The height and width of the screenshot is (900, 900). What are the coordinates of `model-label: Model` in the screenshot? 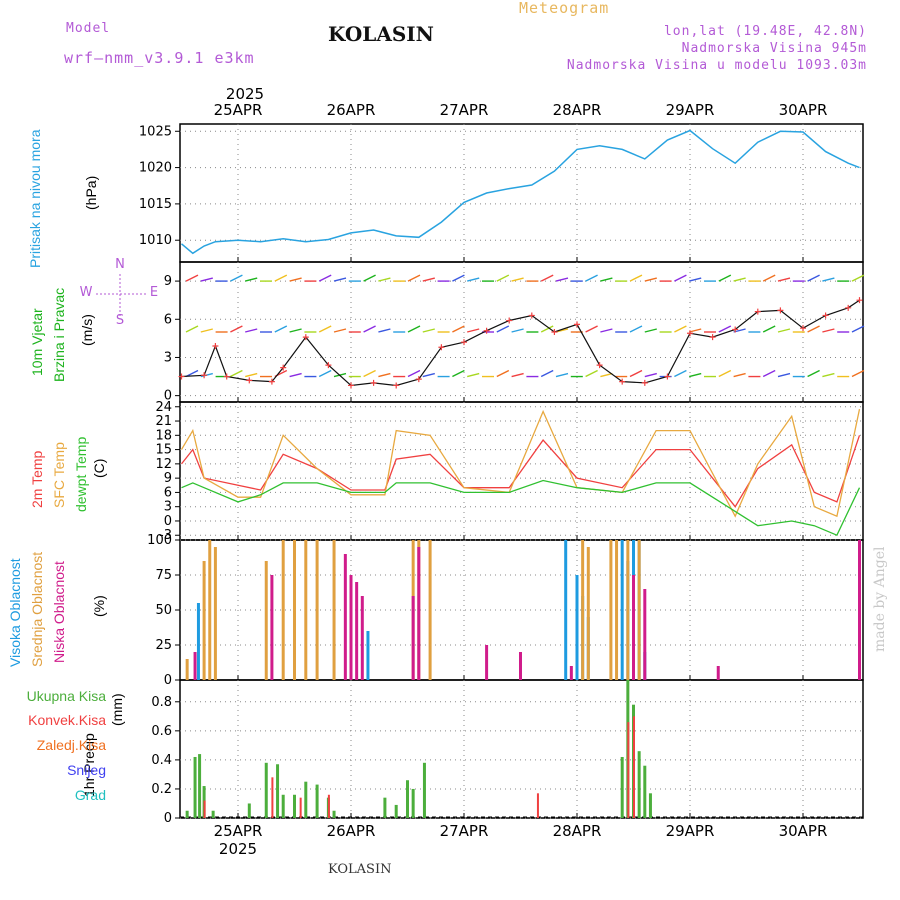 It's located at (88, 28).